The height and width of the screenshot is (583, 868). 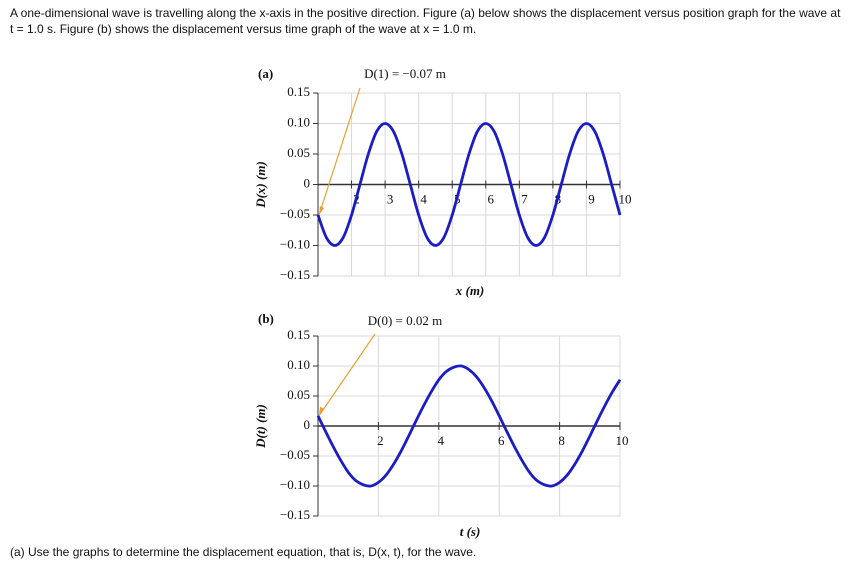 What do you see at coordinates (591, 198) in the screenshot?
I see `x-tick-label: 9` at bounding box center [591, 198].